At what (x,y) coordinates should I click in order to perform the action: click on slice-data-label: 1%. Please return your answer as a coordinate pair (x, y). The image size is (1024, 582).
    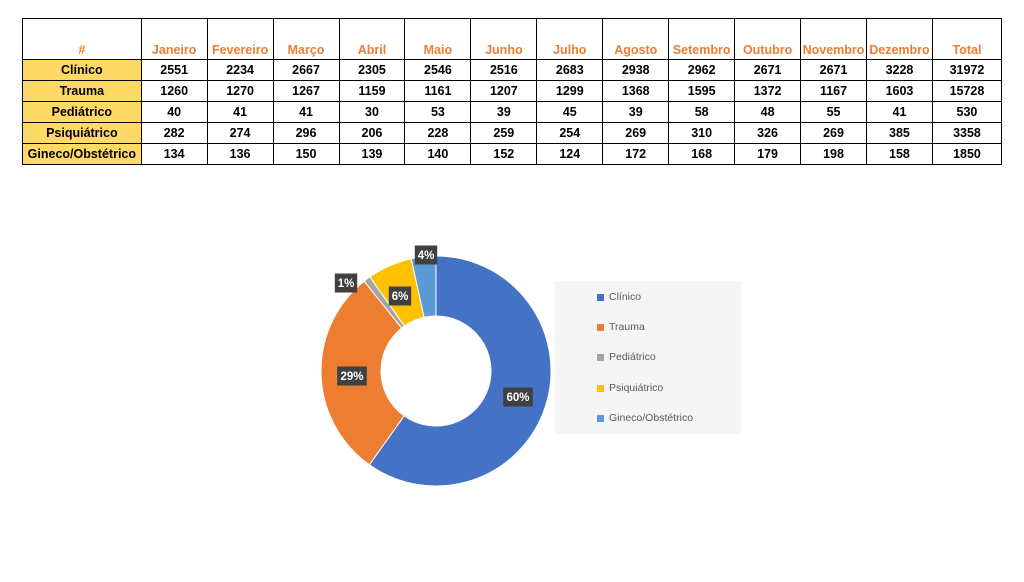
    Looking at the image, I should click on (346, 284).